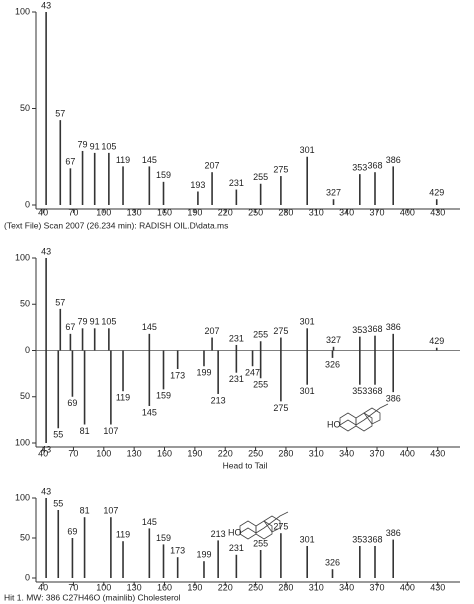 This screenshot has height=604, width=474. Describe the element at coordinates (252, 373) in the screenshot. I see `peak-label: 247` at that location.